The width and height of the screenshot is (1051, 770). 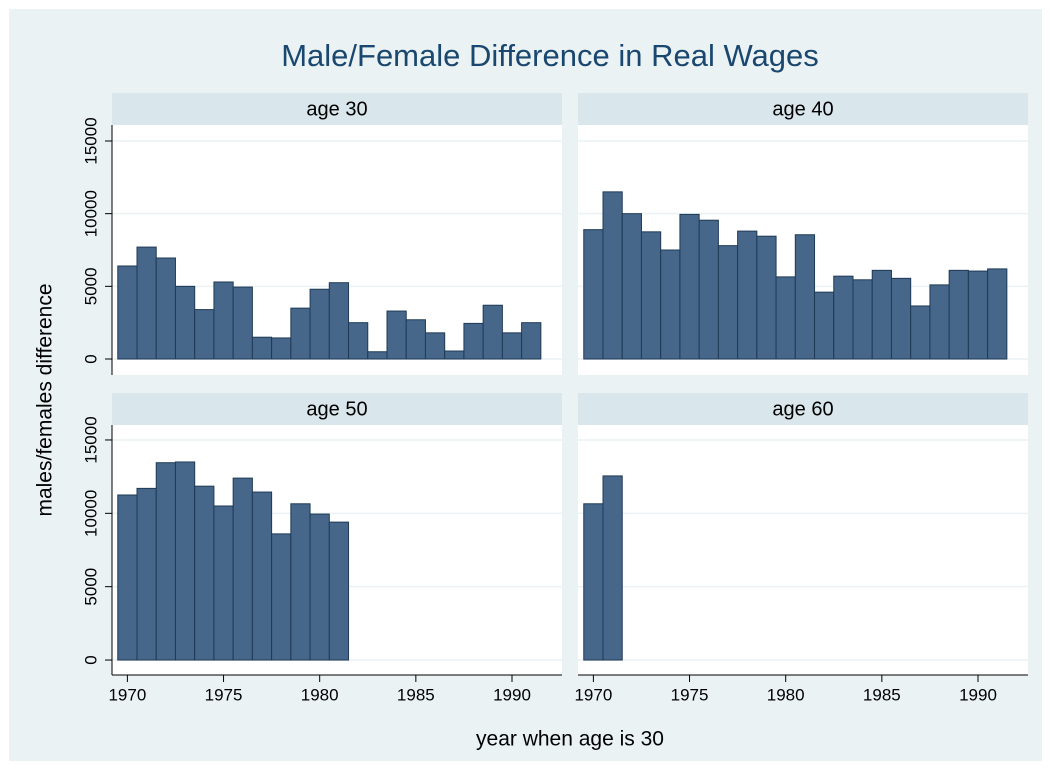 I want to click on panel-title: age 40, so click(x=802, y=109).